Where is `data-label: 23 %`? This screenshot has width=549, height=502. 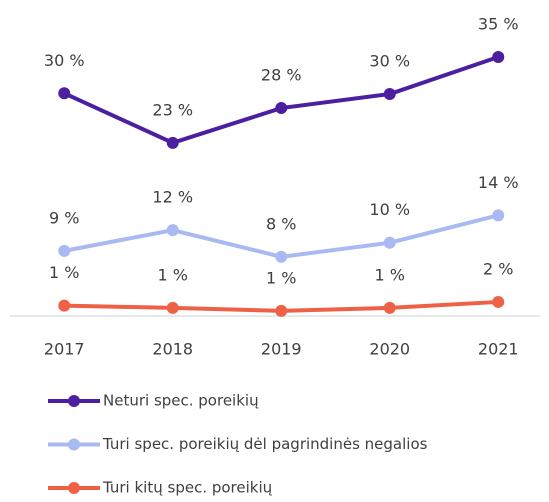
data-label: 23 % is located at coordinates (172, 109).